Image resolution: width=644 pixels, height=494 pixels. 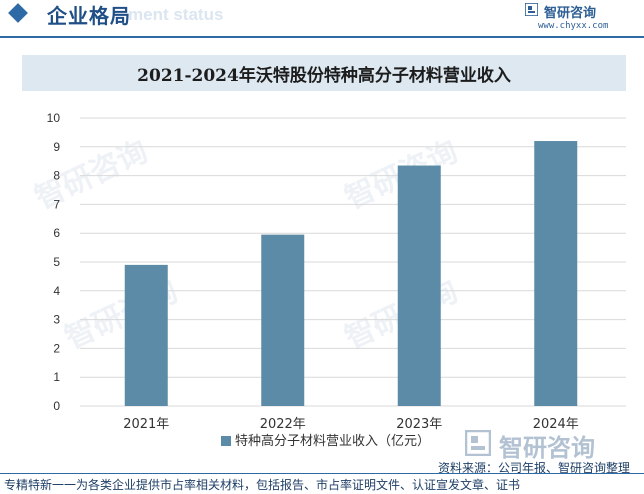 What do you see at coordinates (18, 13) in the screenshot?
I see `diamond-icon` at bounding box center [18, 13].